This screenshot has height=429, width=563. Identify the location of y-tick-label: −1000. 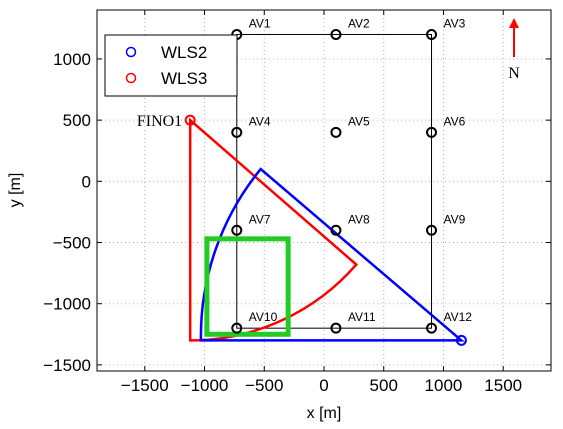
(67, 304).